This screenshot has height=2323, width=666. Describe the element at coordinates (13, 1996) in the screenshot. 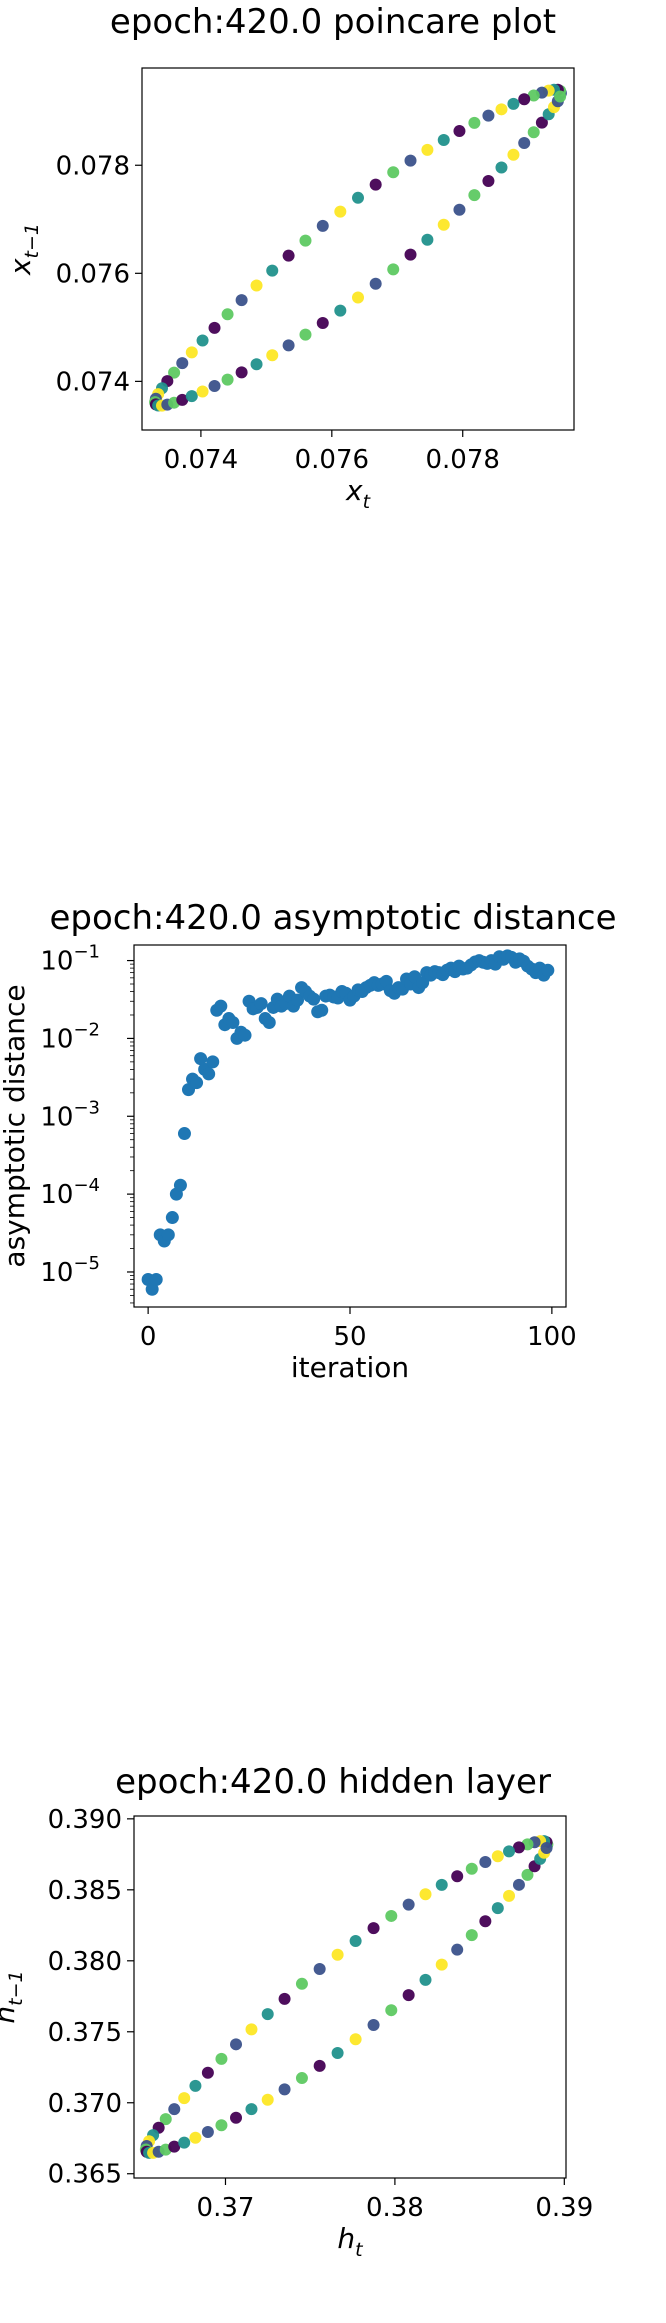

I see `y-axis-label: ht−1` at that location.